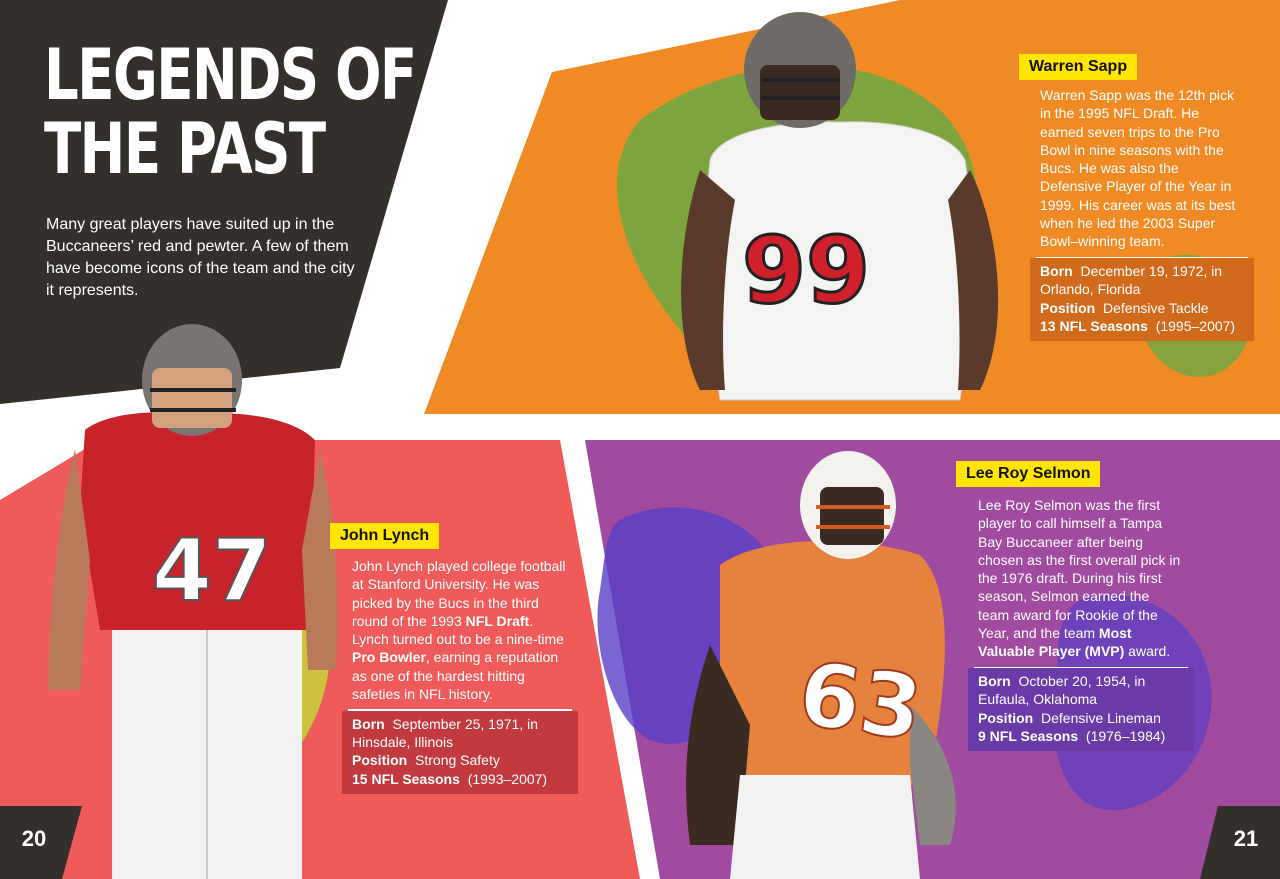 This screenshot has height=879, width=1280. Describe the element at coordinates (185, 149) in the screenshot. I see `title-line-2: THE PAST` at that location.